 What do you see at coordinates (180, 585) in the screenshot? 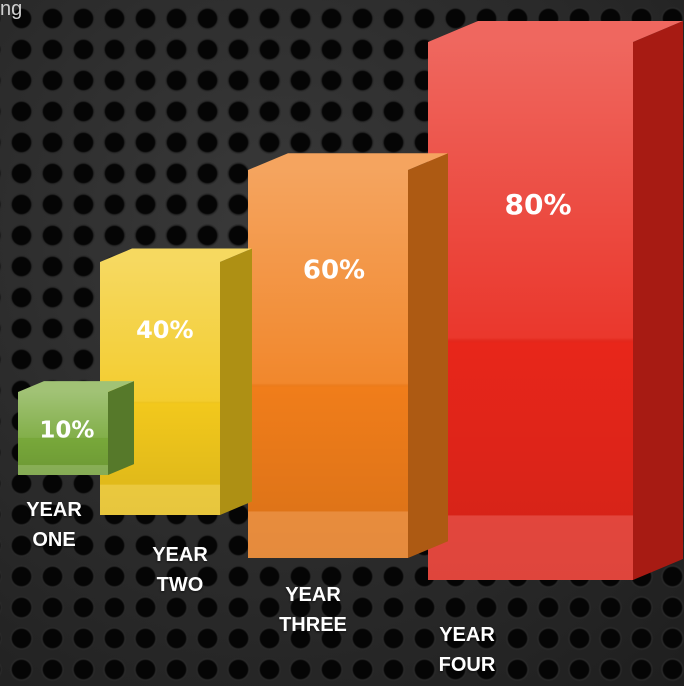
I see `category-label-line: TWO` at bounding box center [180, 585].